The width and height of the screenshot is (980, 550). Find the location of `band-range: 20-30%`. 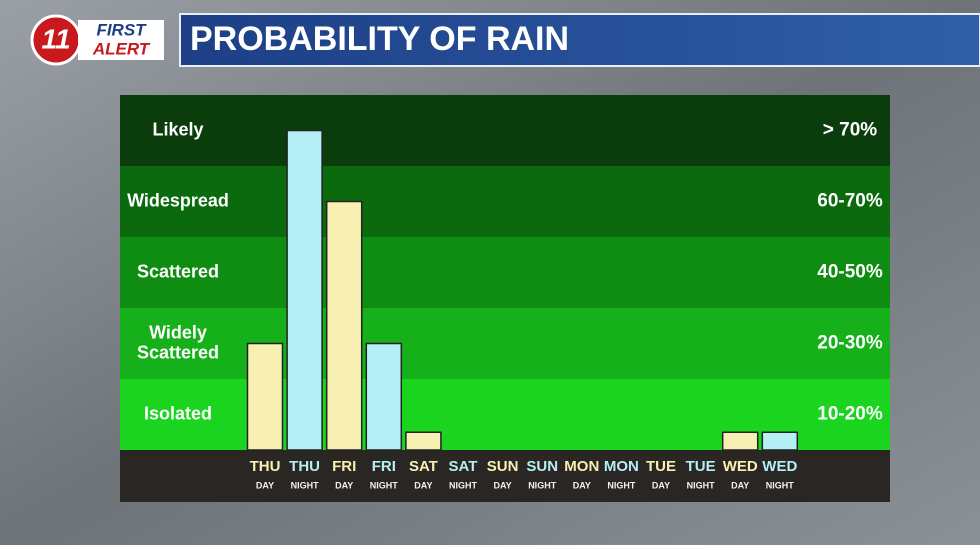

band-range: 20-30% is located at coordinates (850, 343).